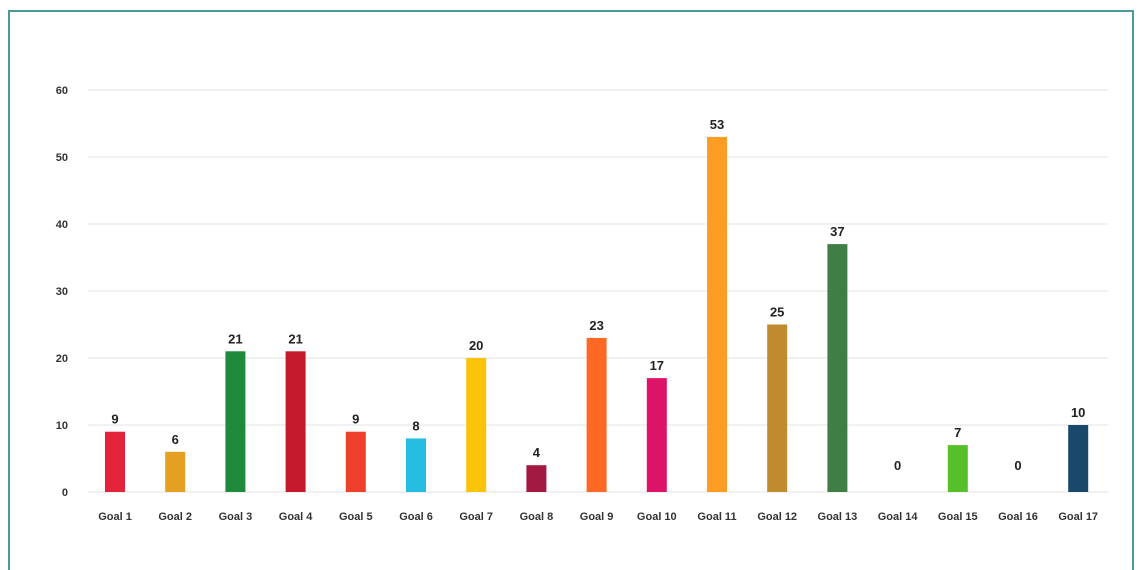 Image resolution: width=1138 pixels, height=570 pixels. What do you see at coordinates (175, 439) in the screenshot?
I see `data-label: 6` at bounding box center [175, 439].